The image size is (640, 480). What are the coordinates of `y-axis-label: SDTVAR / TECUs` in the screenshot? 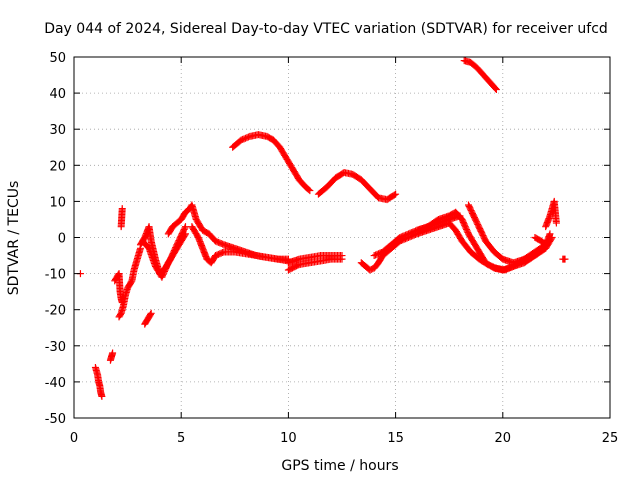 It's located at (14, 238).